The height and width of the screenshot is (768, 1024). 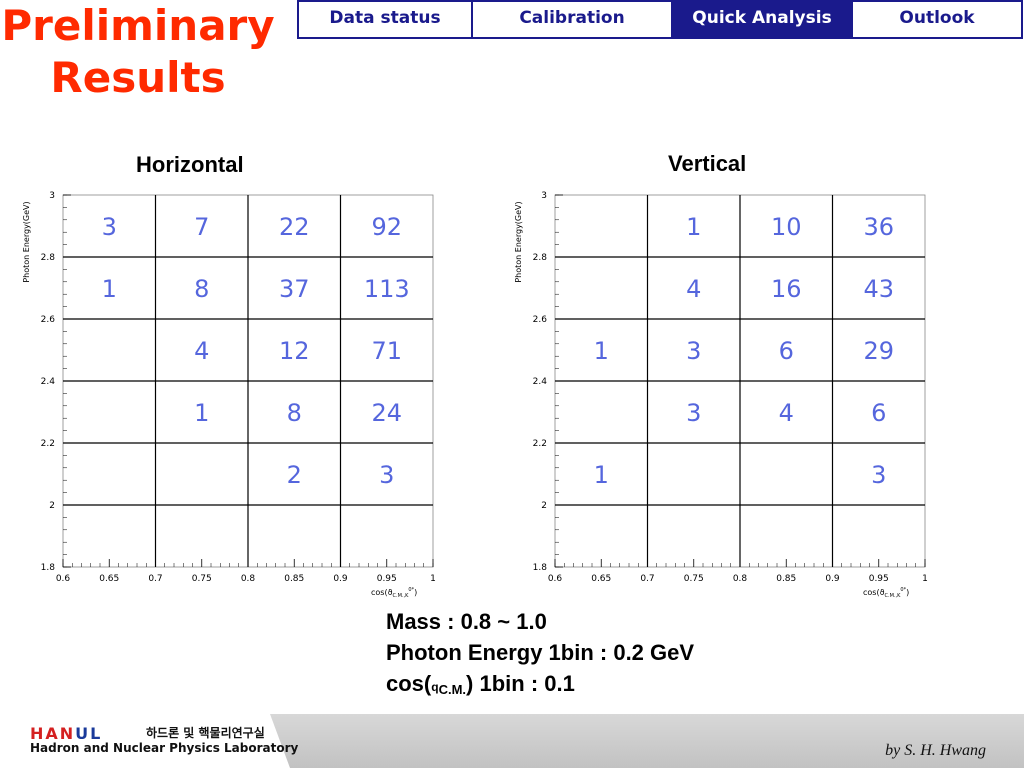 I want to click on cell-count: 10, so click(x=786, y=227).